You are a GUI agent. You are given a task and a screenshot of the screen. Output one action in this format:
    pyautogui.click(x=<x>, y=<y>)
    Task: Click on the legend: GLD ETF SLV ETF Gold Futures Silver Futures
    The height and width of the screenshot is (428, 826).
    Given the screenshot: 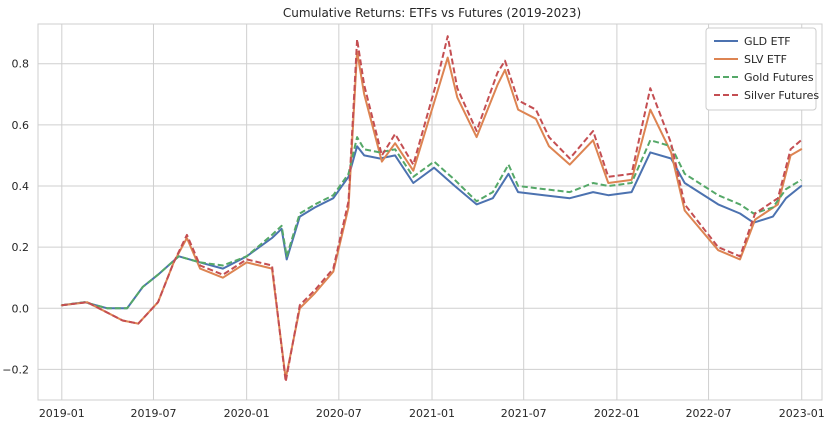 What is the action you would take?
    pyautogui.click(x=762, y=69)
    